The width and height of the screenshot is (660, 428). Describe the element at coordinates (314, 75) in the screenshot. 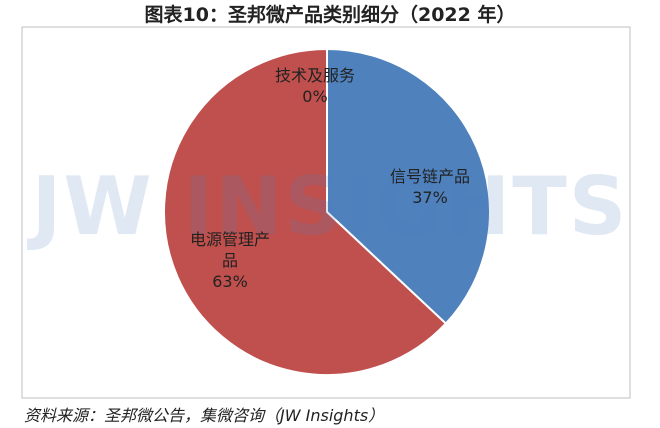

I see `slice-label: 技术及服务` at that location.